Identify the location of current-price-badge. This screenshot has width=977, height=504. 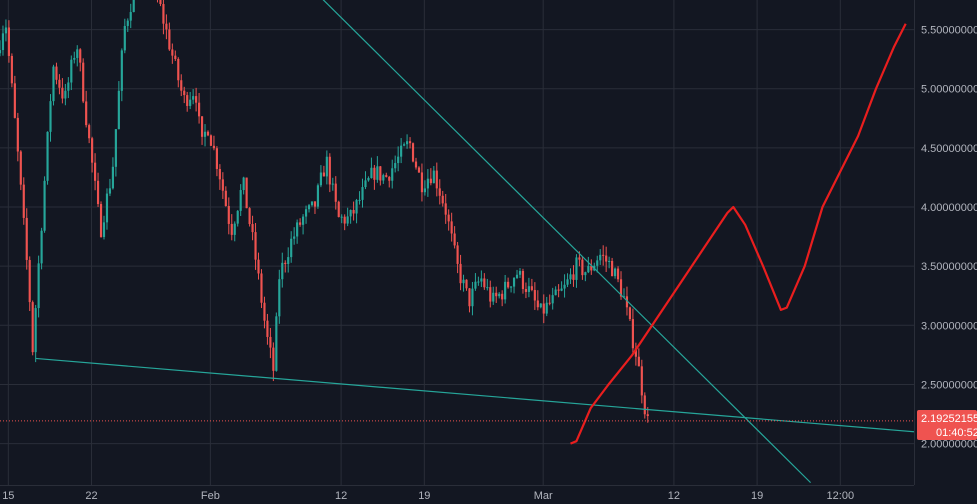
(947, 425).